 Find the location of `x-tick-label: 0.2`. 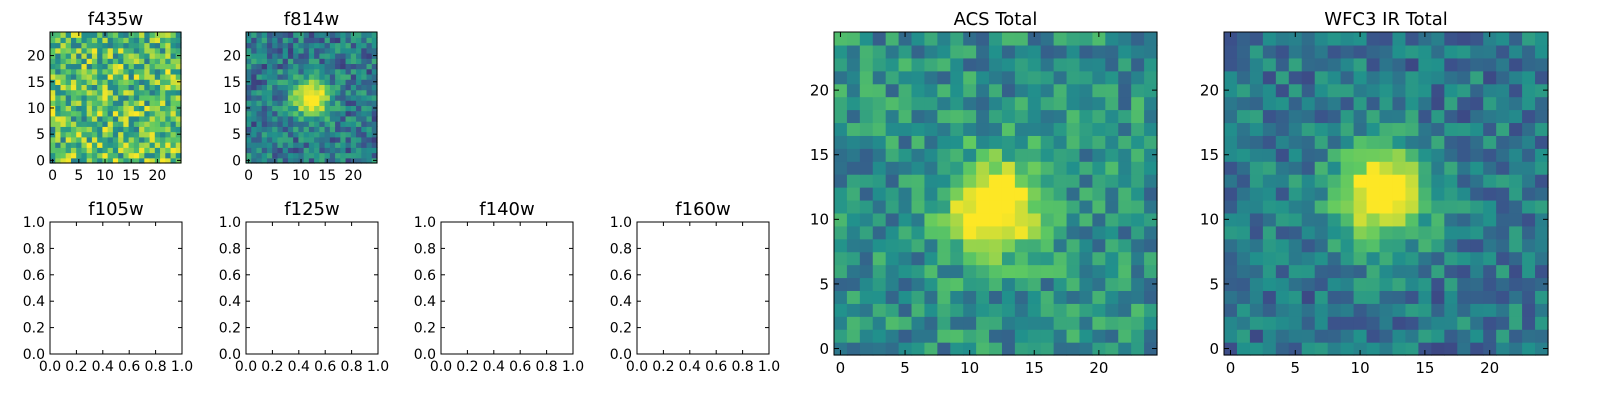

x-tick-label: 0.2 is located at coordinates (663, 367).